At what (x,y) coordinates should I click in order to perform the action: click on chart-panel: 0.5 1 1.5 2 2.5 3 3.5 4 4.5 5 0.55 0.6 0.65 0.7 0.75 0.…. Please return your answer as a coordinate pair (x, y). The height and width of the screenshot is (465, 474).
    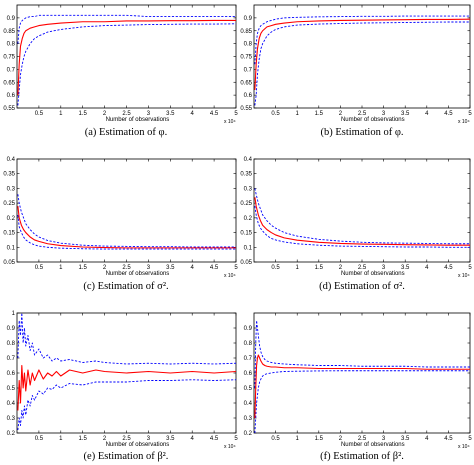
    Looking at the image, I should click on (120, 64).